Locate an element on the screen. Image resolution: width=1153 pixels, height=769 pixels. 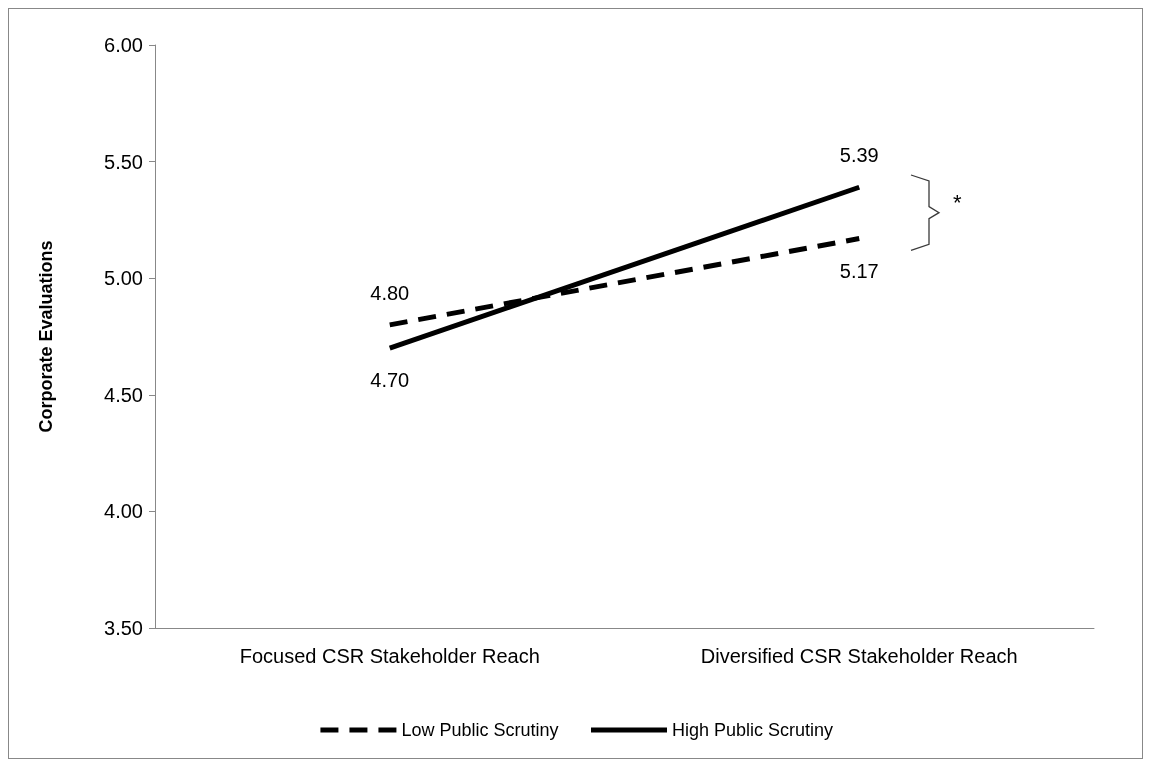
y-tick-label: 3.50 is located at coordinates (123, 628).